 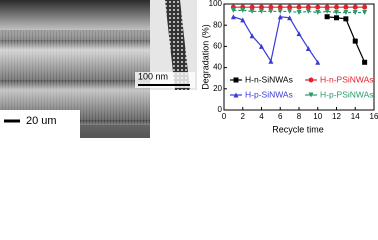 I want to click on y-tick-label: 100, so click(x=216, y=4).